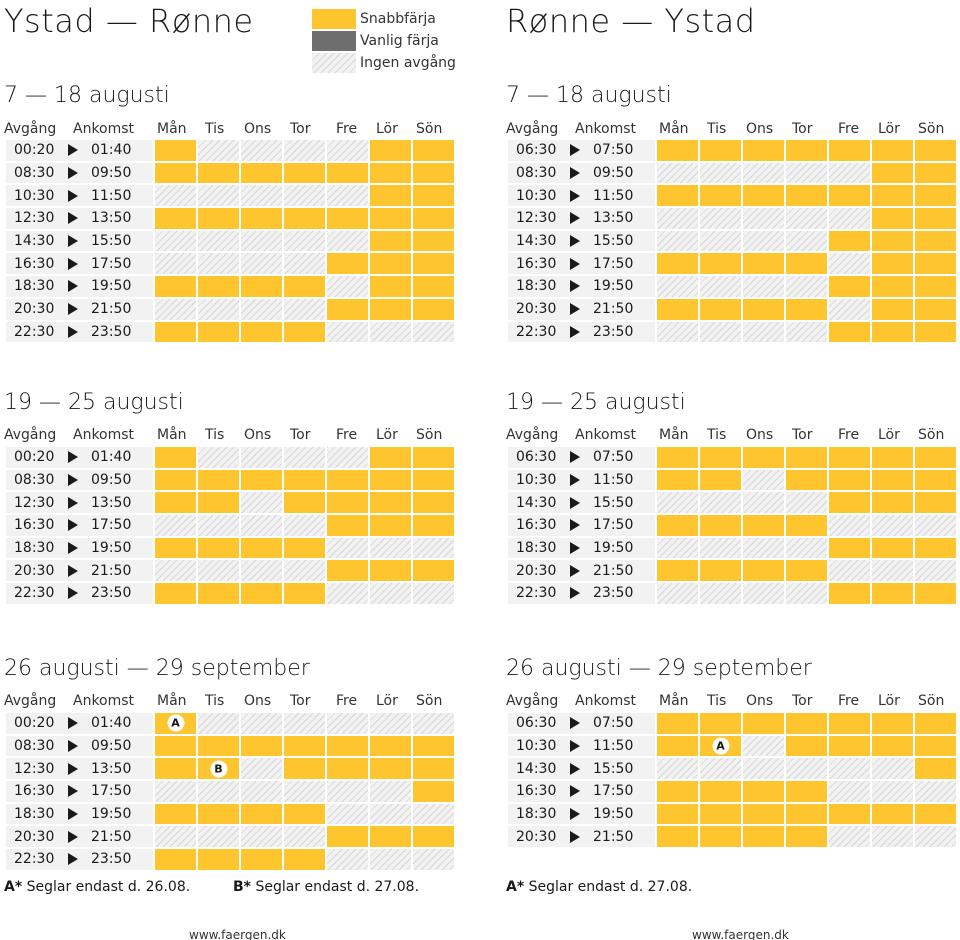  I want to click on period-title: 7 — 18 augusti, so click(87, 95).